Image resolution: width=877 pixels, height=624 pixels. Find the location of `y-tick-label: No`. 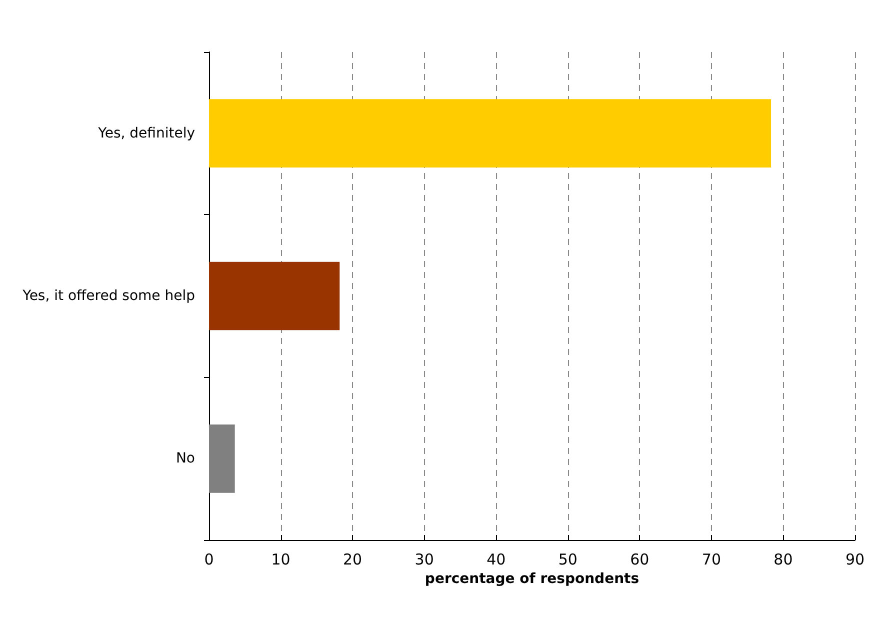

y-tick-label: No is located at coordinates (185, 458).